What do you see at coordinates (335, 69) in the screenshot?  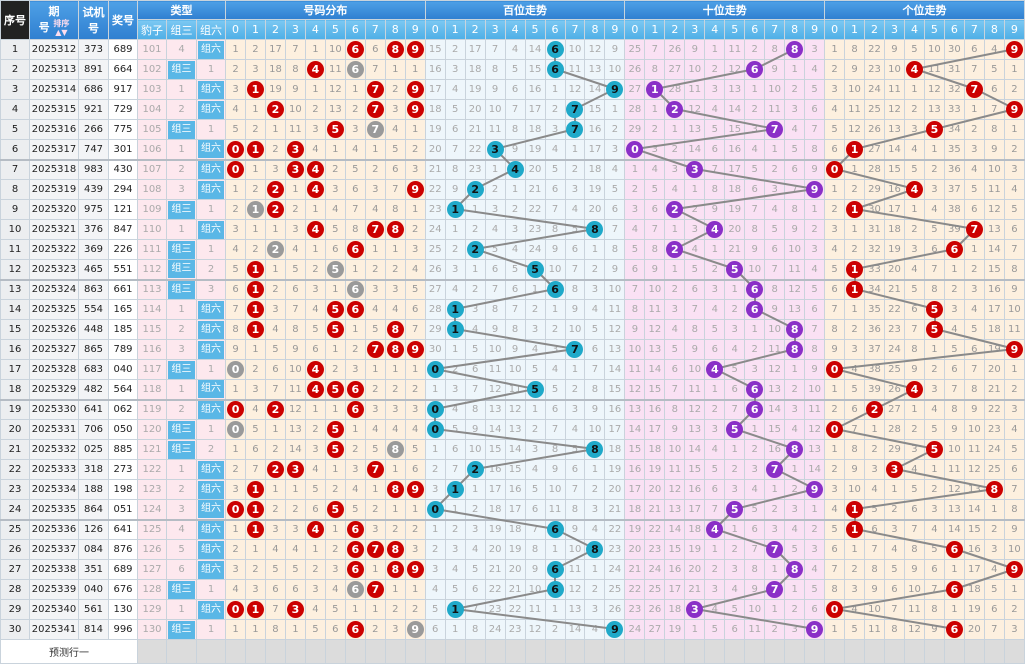 I see `dist-cell: 11` at bounding box center [335, 69].